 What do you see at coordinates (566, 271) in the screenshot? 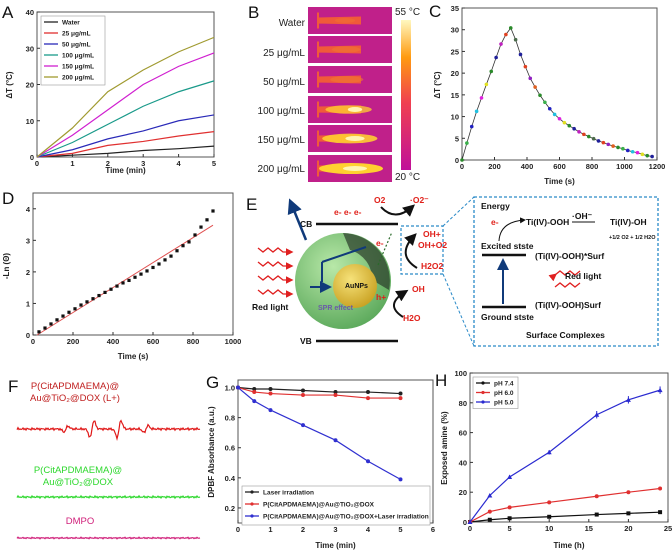
I see `surface-complexes-box` at bounding box center [566, 271].